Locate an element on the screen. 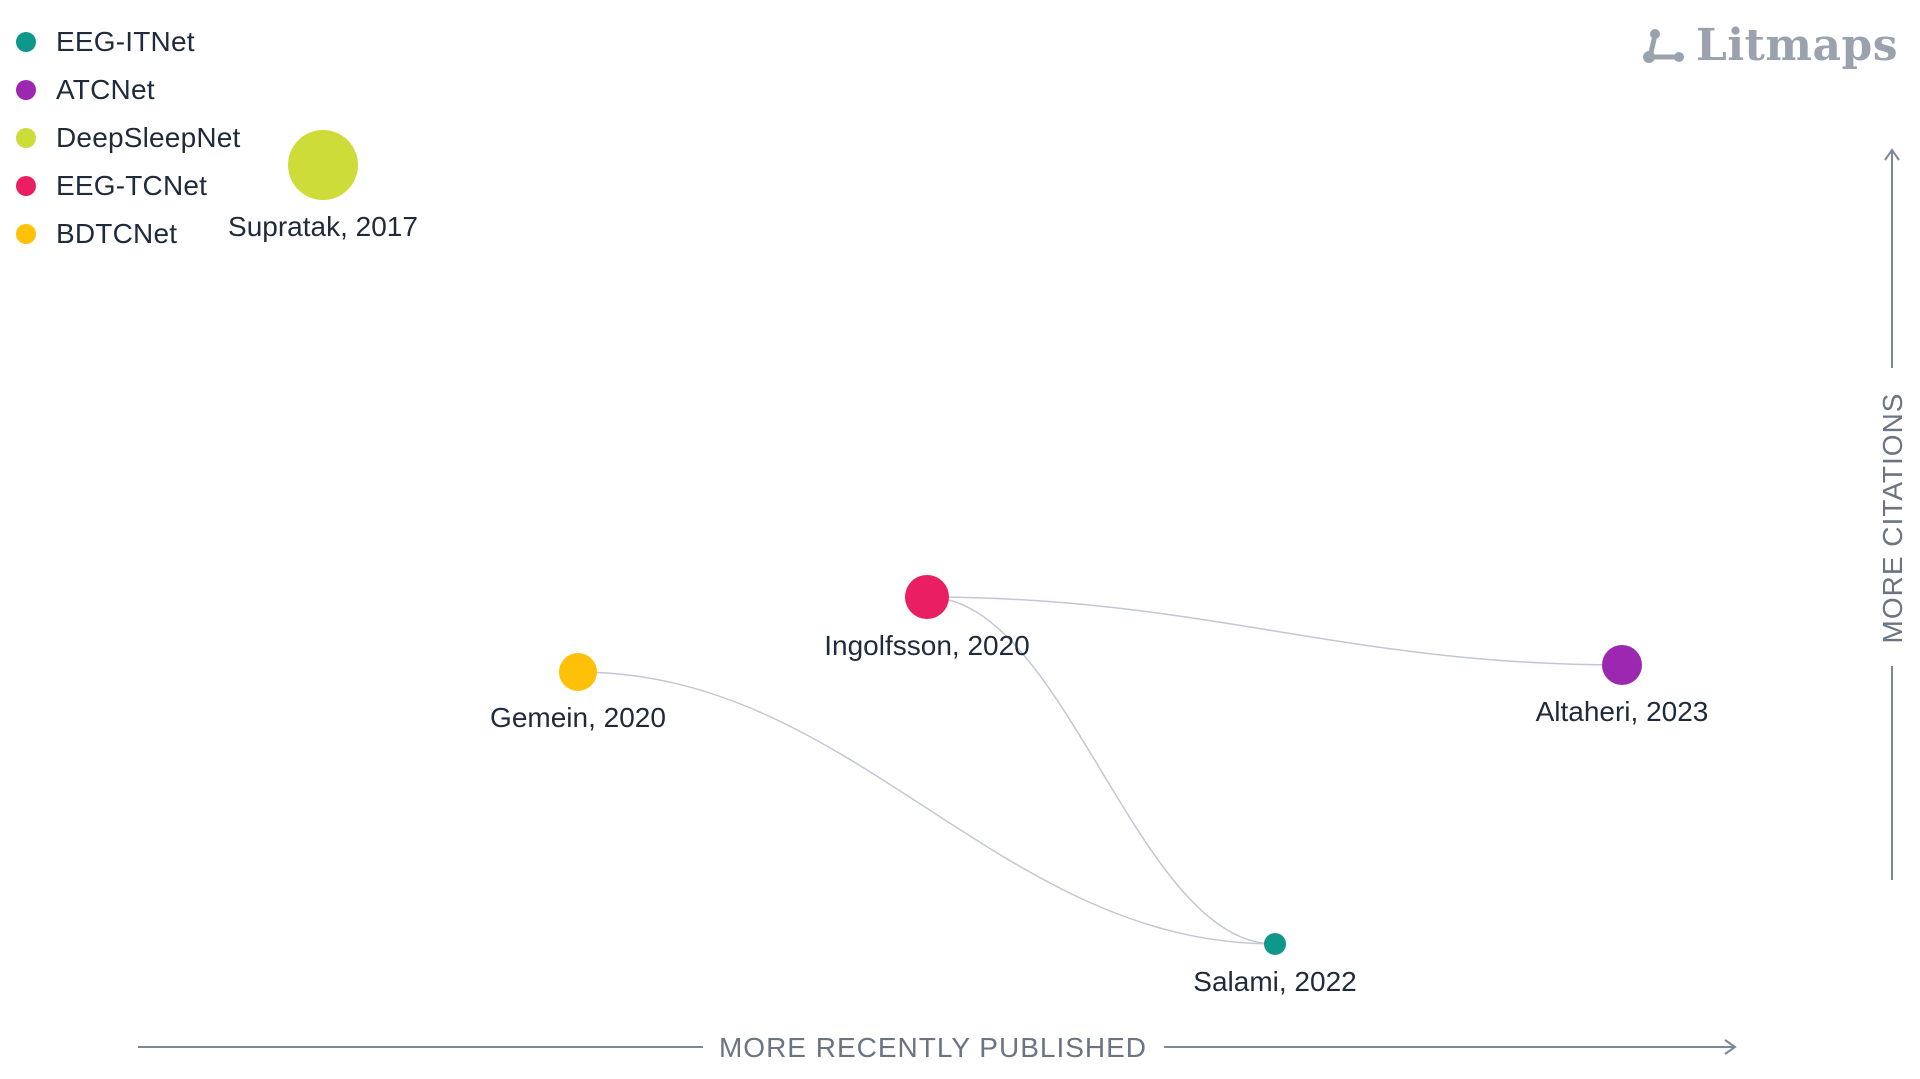 Image resolution: width=1920 pixels, height=1079 pixels. paper-label: Gemein, 2020 is located at coordinates (578, 717).